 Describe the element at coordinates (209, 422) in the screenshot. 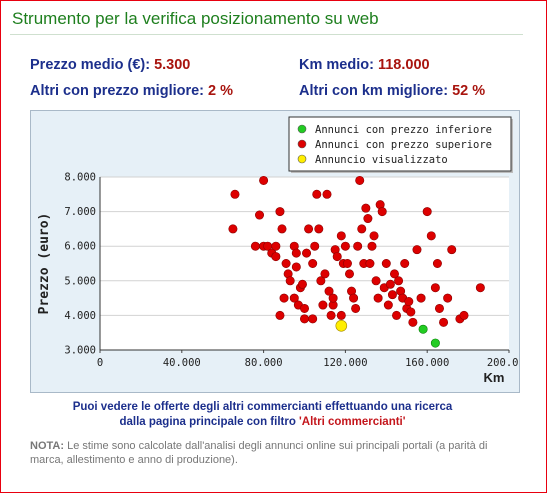

I see `search-hint-prefix: dalla pagina principale con filtro` at that location.